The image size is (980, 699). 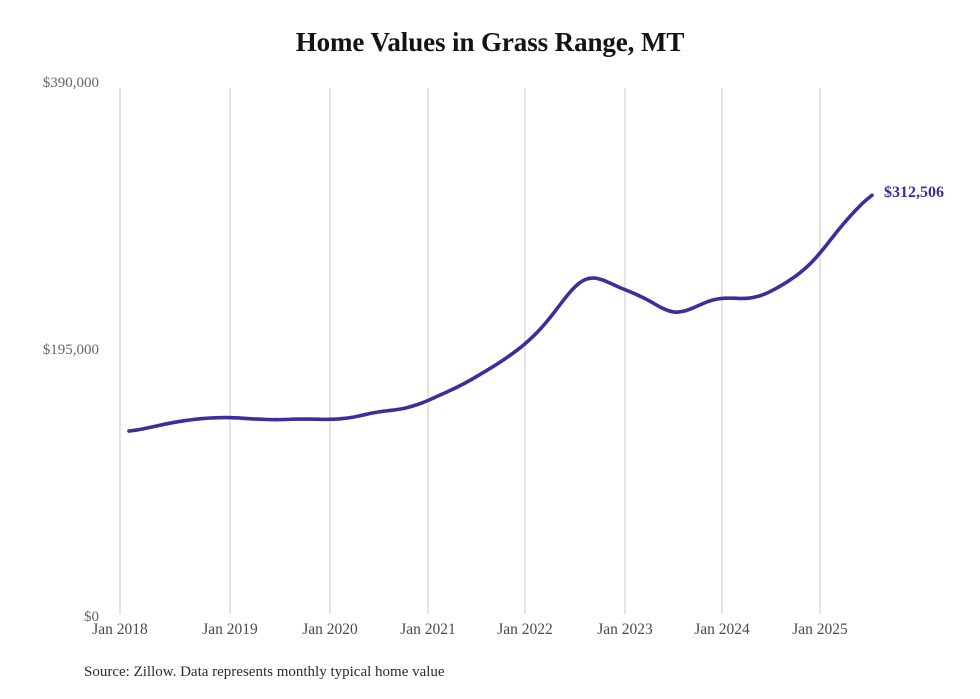 What do you see at coordinates (428, 629) in the screenshot?
I see `x-axis-tick-label: Jan 2021` at bounding box center [428, 629].